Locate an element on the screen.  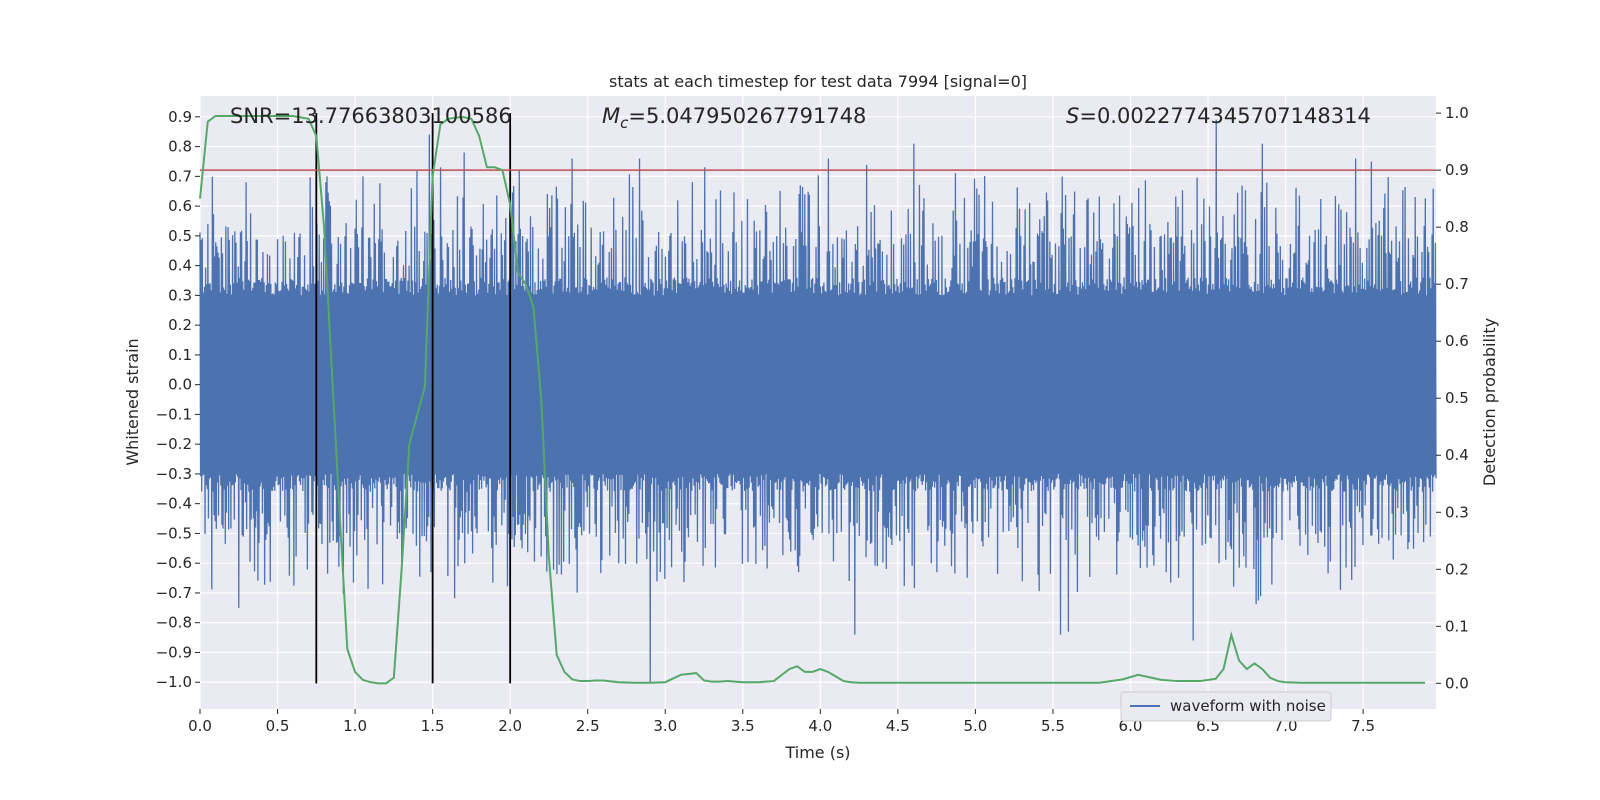
x-tick-label-4: 2.0 is located at coordinates (510, 726).